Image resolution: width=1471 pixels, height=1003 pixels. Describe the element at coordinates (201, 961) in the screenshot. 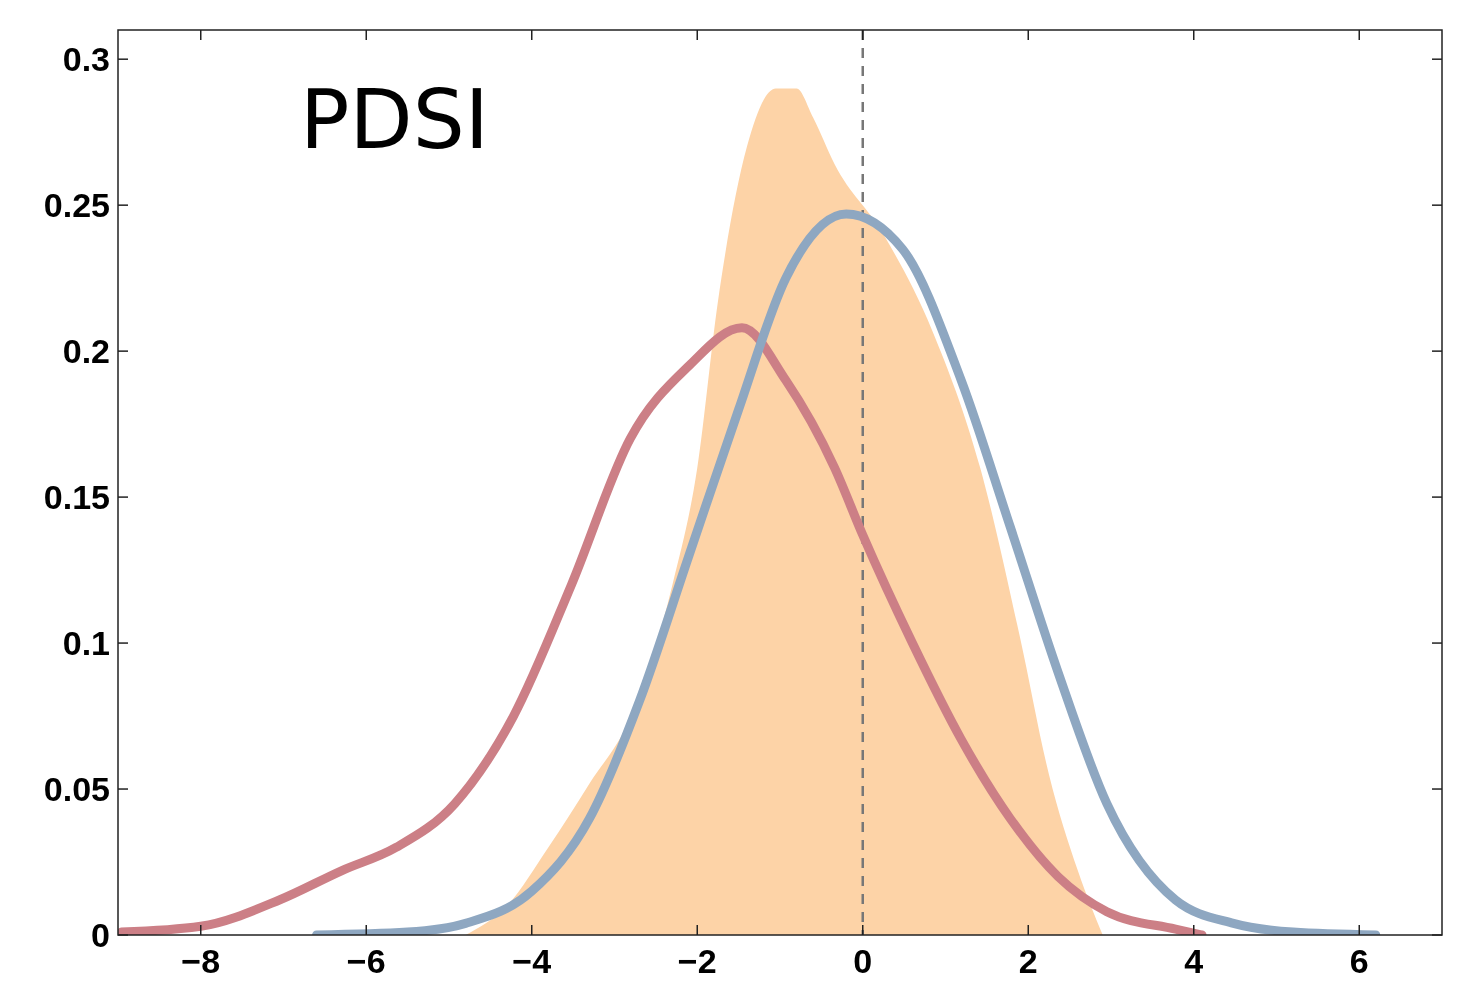

I see `x-tick-label: −8` at that location.